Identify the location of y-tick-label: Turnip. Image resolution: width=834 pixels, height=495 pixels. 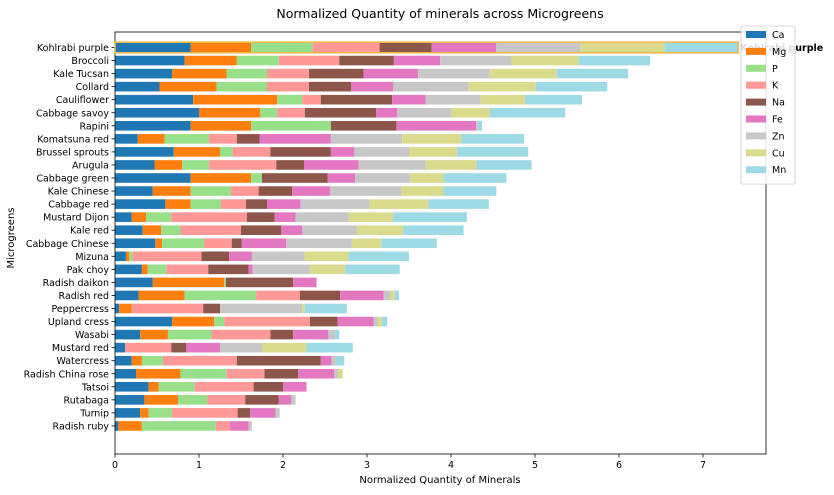
(94, 413).